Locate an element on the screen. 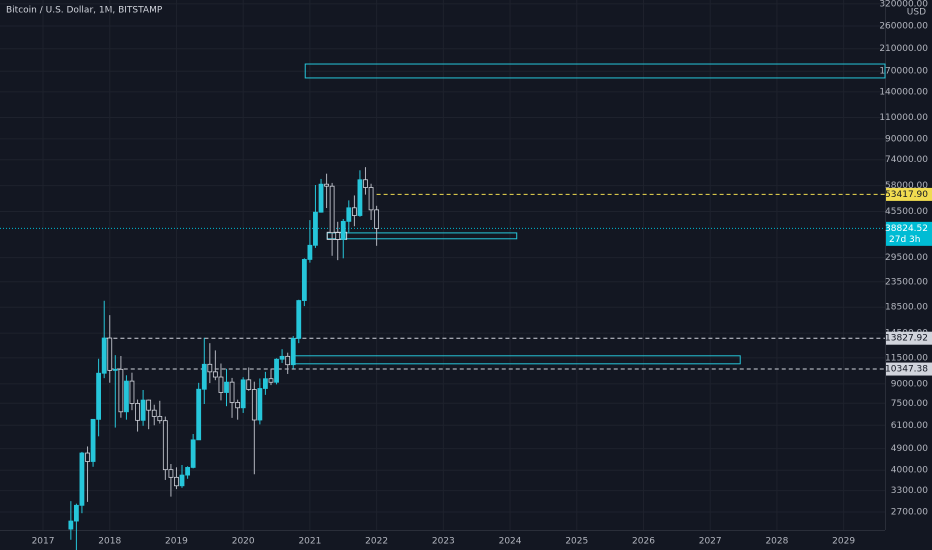 This screenshot has width=932, height=550. y-tick-label: 110000.00 is located at coordinates (903, 118).